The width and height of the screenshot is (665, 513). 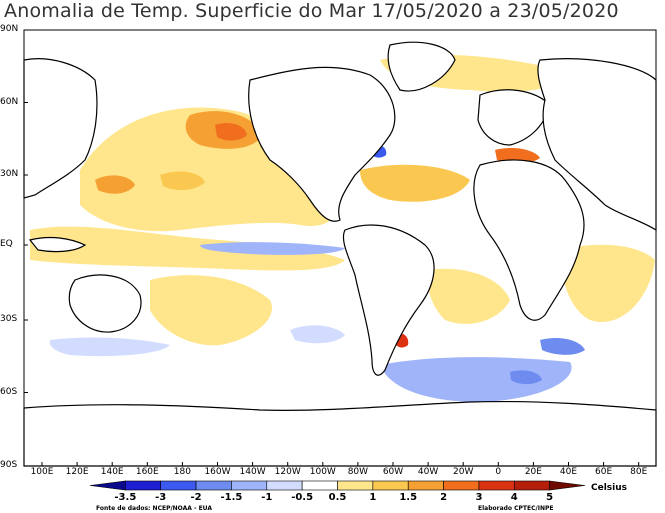 What do you see at coordinates (231, 132) in the screenshot?
I see `warm-anomaly-north-pacific-peak` at bounding box center [231, 132].